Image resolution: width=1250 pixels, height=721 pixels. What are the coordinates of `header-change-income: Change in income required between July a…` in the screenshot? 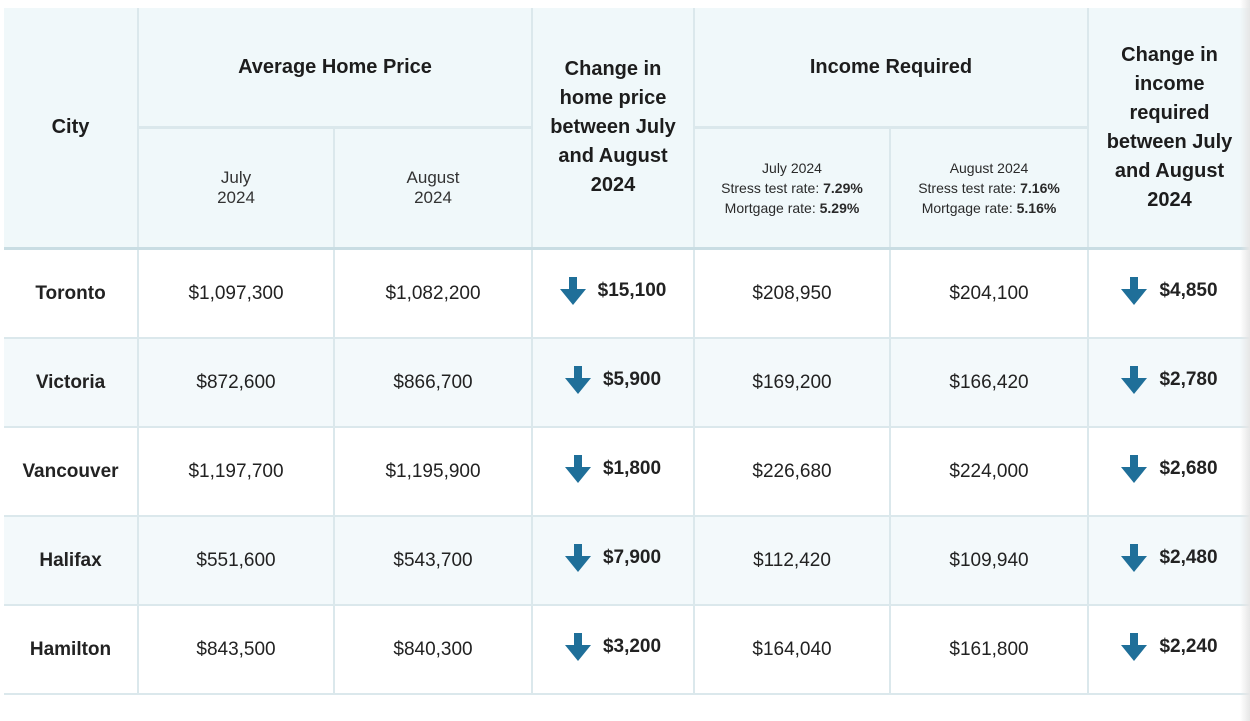 It's located at (1169, 129).